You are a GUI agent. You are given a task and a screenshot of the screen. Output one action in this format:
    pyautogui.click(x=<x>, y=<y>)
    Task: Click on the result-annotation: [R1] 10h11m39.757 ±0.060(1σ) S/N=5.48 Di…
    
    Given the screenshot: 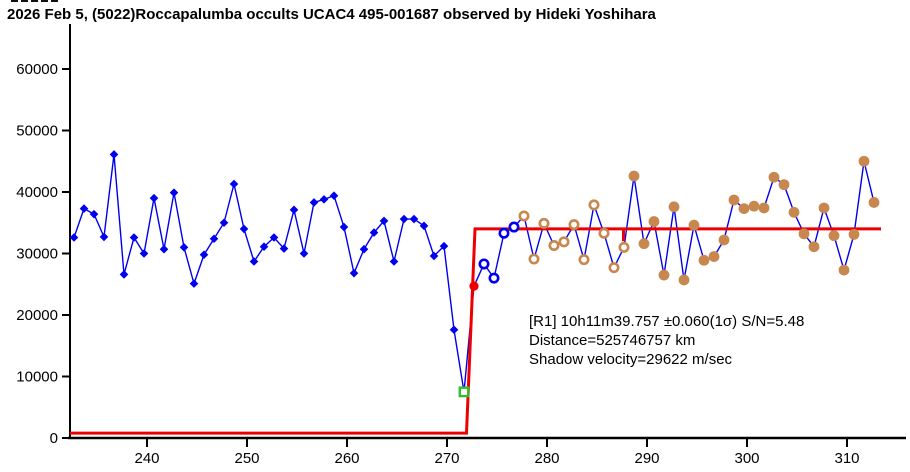 What is the action you would take?
    pyautogui.click(x=666, y=340)
    